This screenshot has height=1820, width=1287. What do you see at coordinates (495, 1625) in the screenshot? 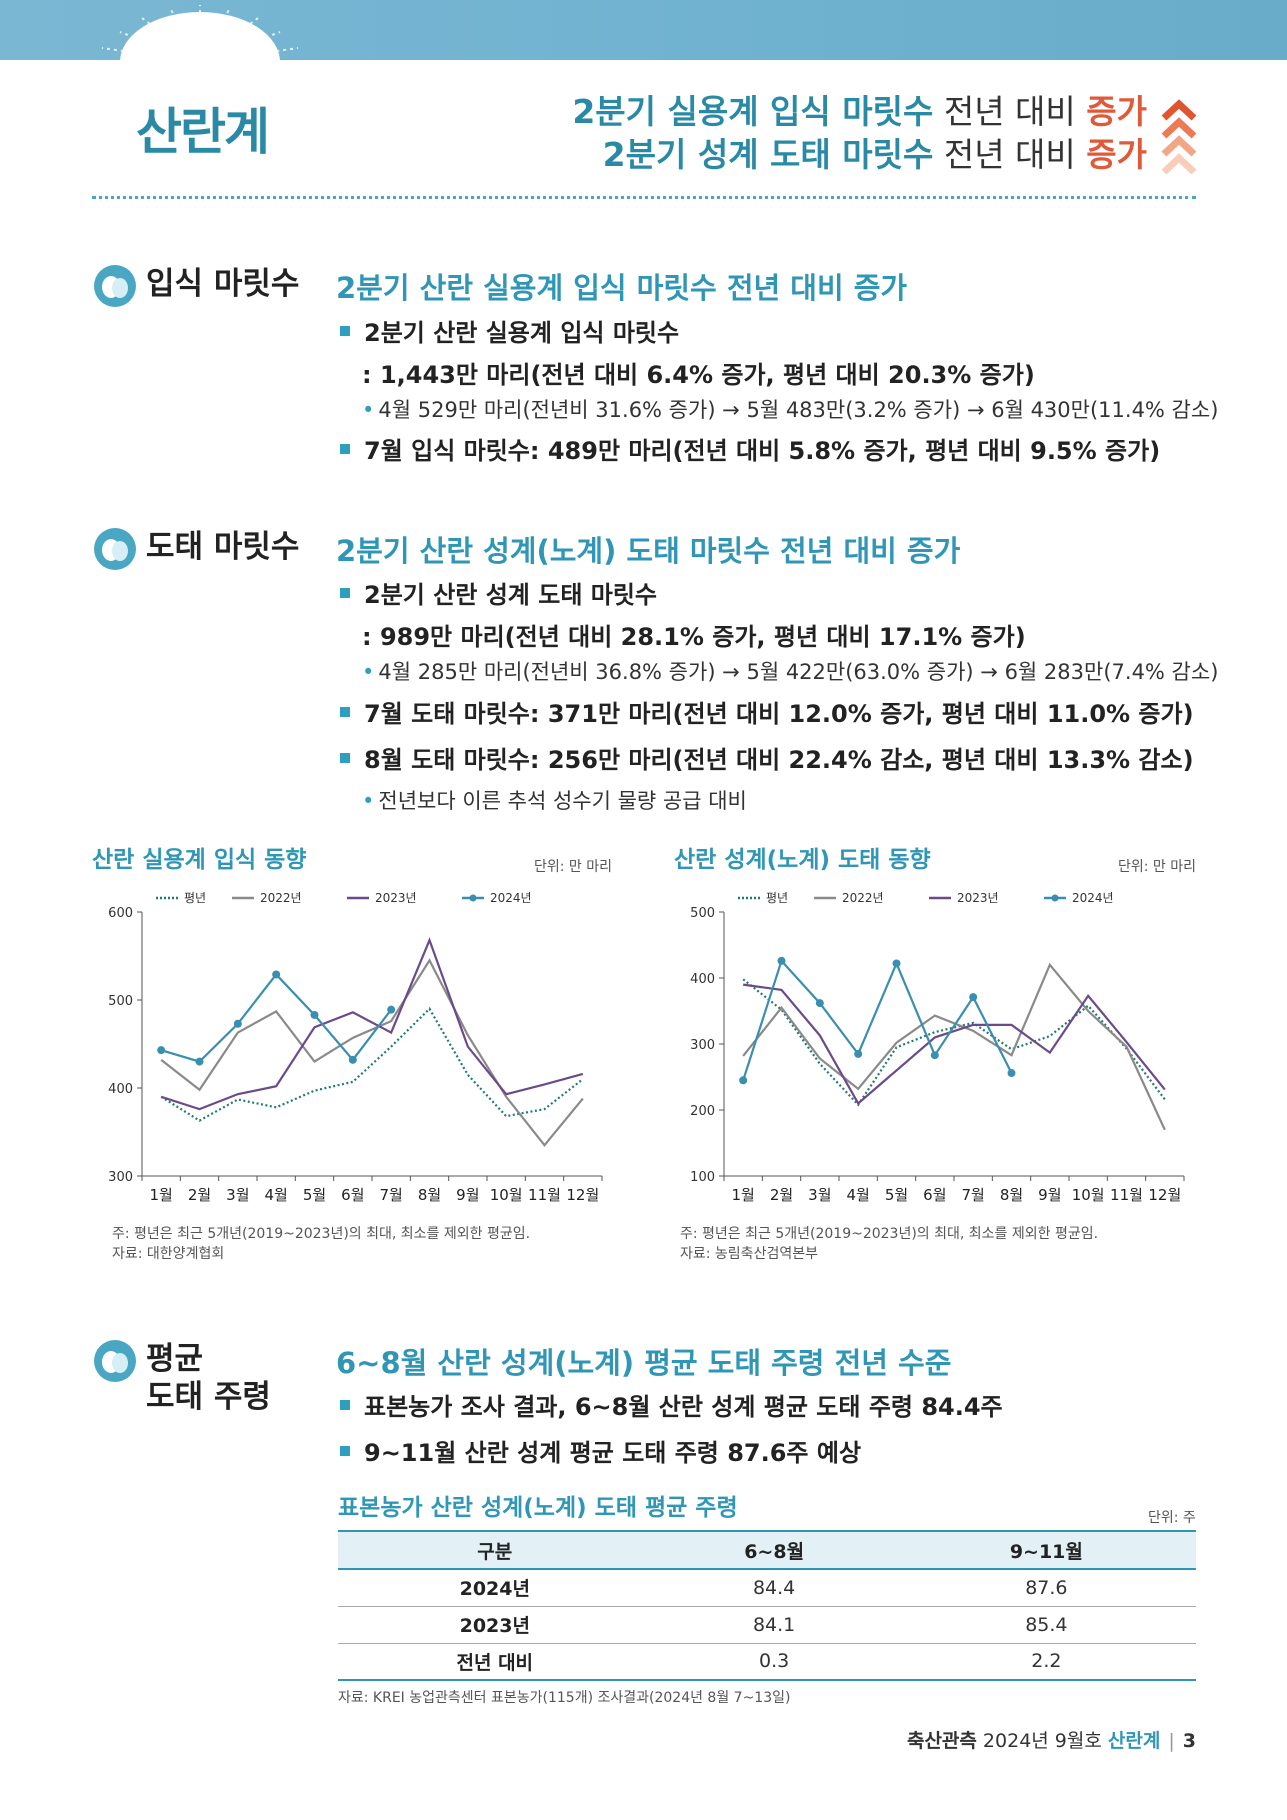
I see `row-header: 2023년` at bounding box center [495, 1625].